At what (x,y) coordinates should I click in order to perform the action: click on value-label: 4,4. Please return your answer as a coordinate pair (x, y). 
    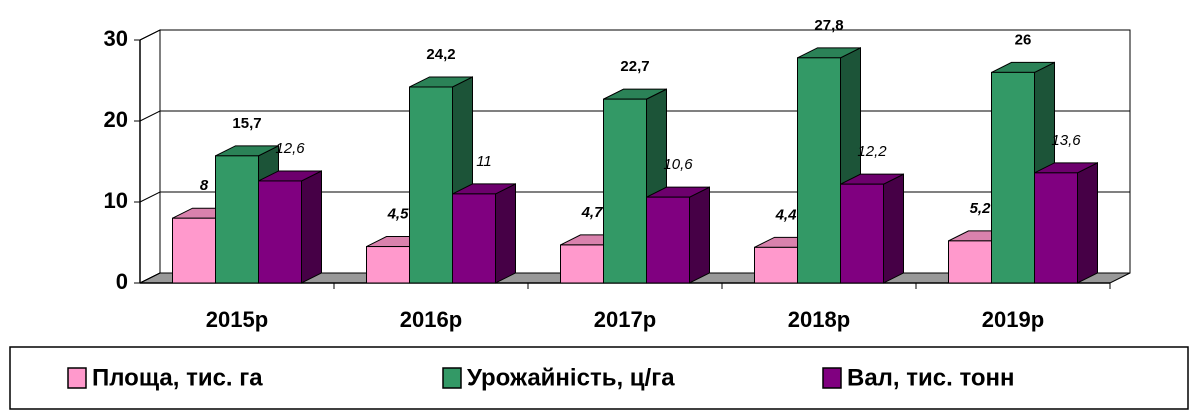
    Looking at the image, I should click on (786, 214).